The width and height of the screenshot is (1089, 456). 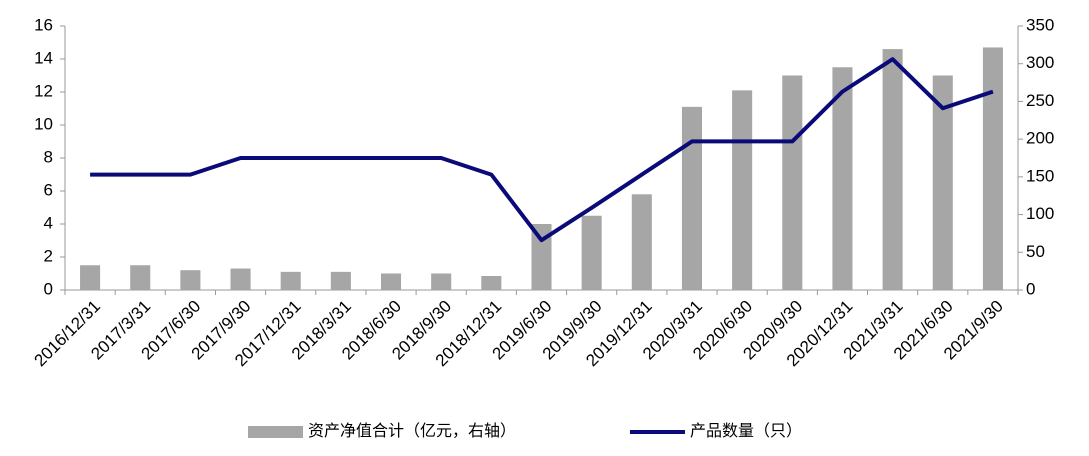 What do you see at coordinates (48, 156) in the screenshot?
I see `y-tick-label: 8` at bounding box center [48, 156].